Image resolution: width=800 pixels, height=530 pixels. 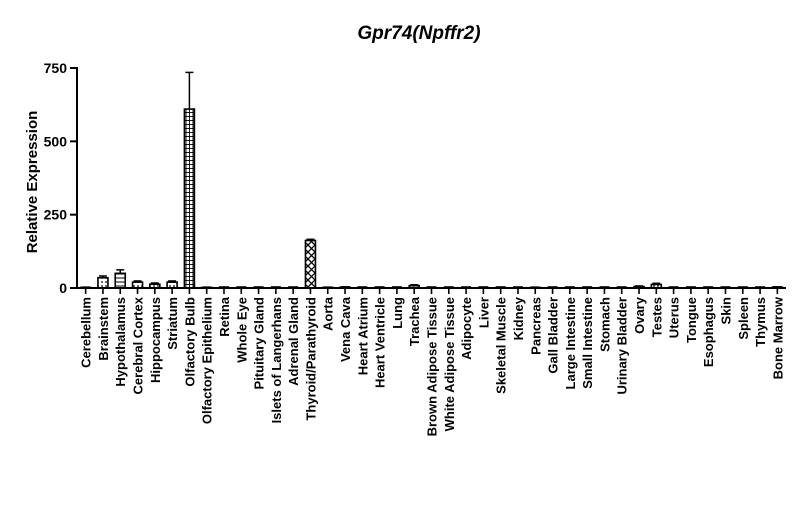 I want to click on x-tick-label: Cerebellum, so click(x=86, y=332).